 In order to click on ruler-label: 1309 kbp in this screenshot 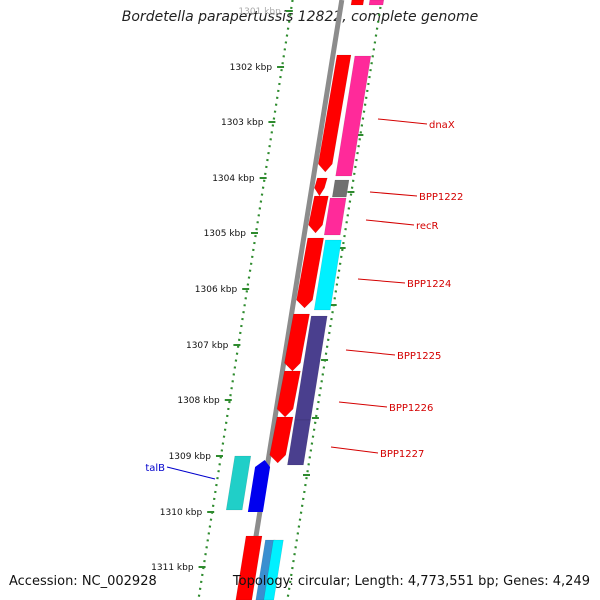, I will do `click(190, 457)`.